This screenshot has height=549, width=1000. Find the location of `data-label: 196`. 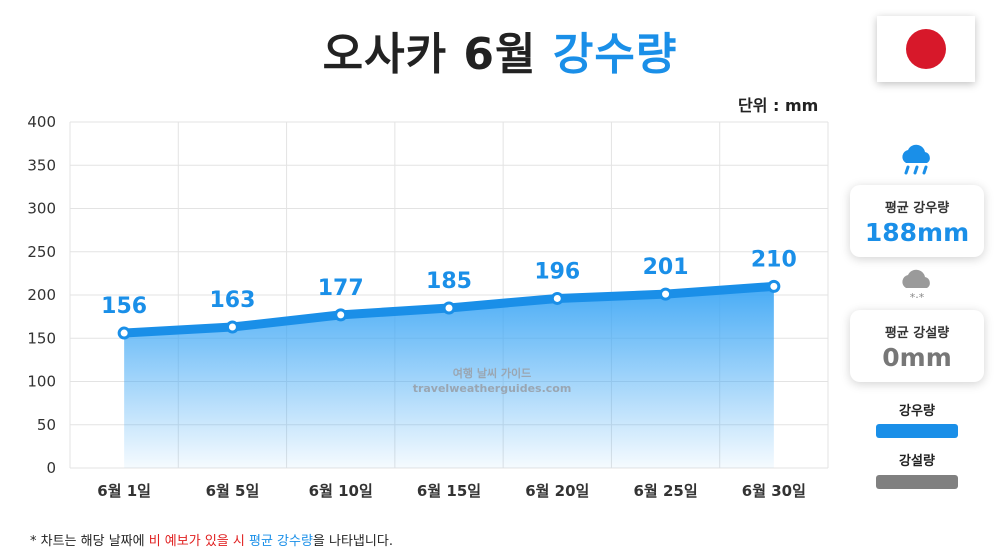

data-label: 196 is located at coordinates (557, 271).